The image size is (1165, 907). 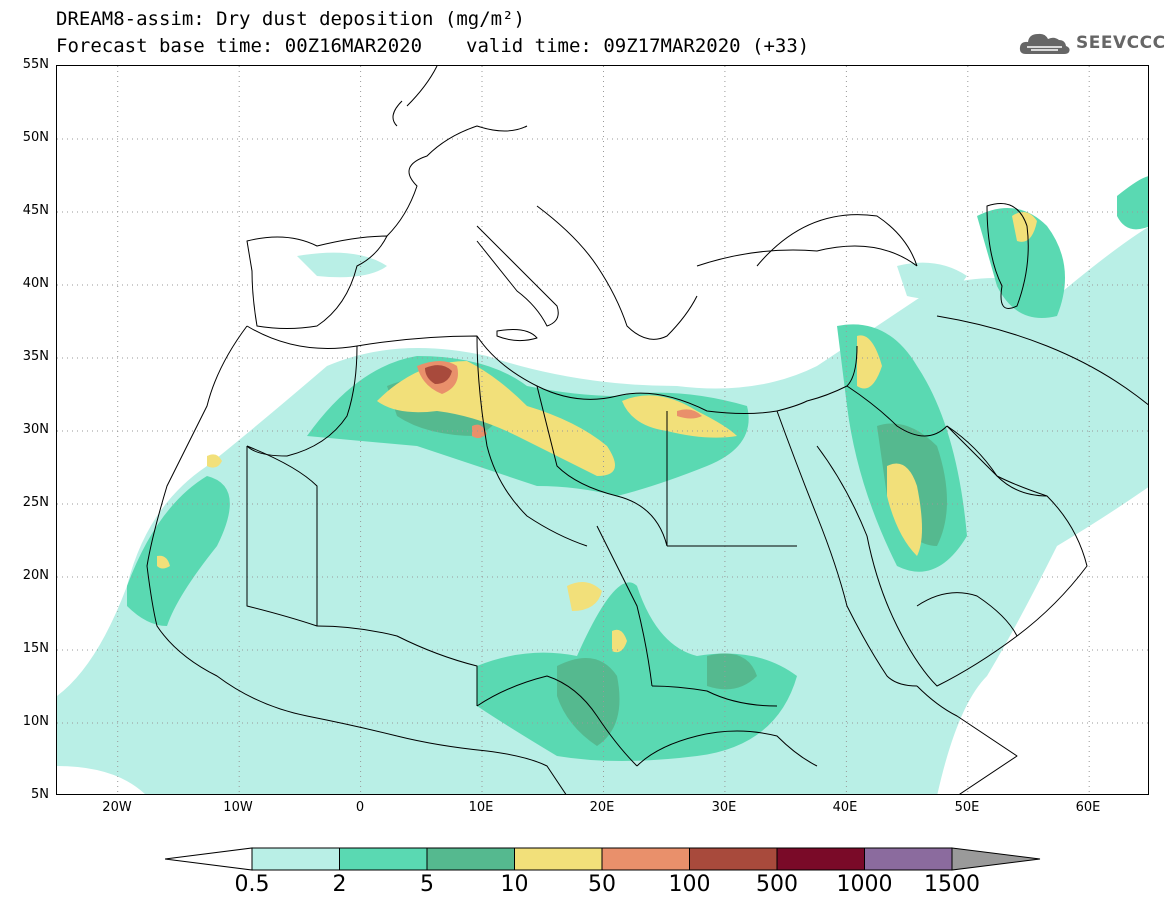 What do you see at coordinates (35, 502) in the screenshot?
I see `lat-label-25n: 25N` at bounding box center [35, 502].